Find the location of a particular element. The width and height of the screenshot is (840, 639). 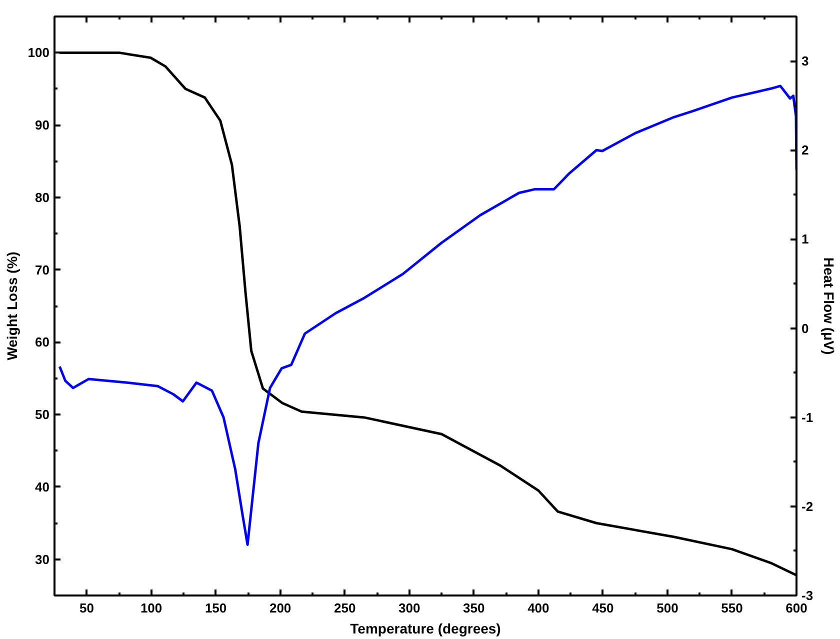

x-tick-label: 600 is located at coordinates (797, 608).